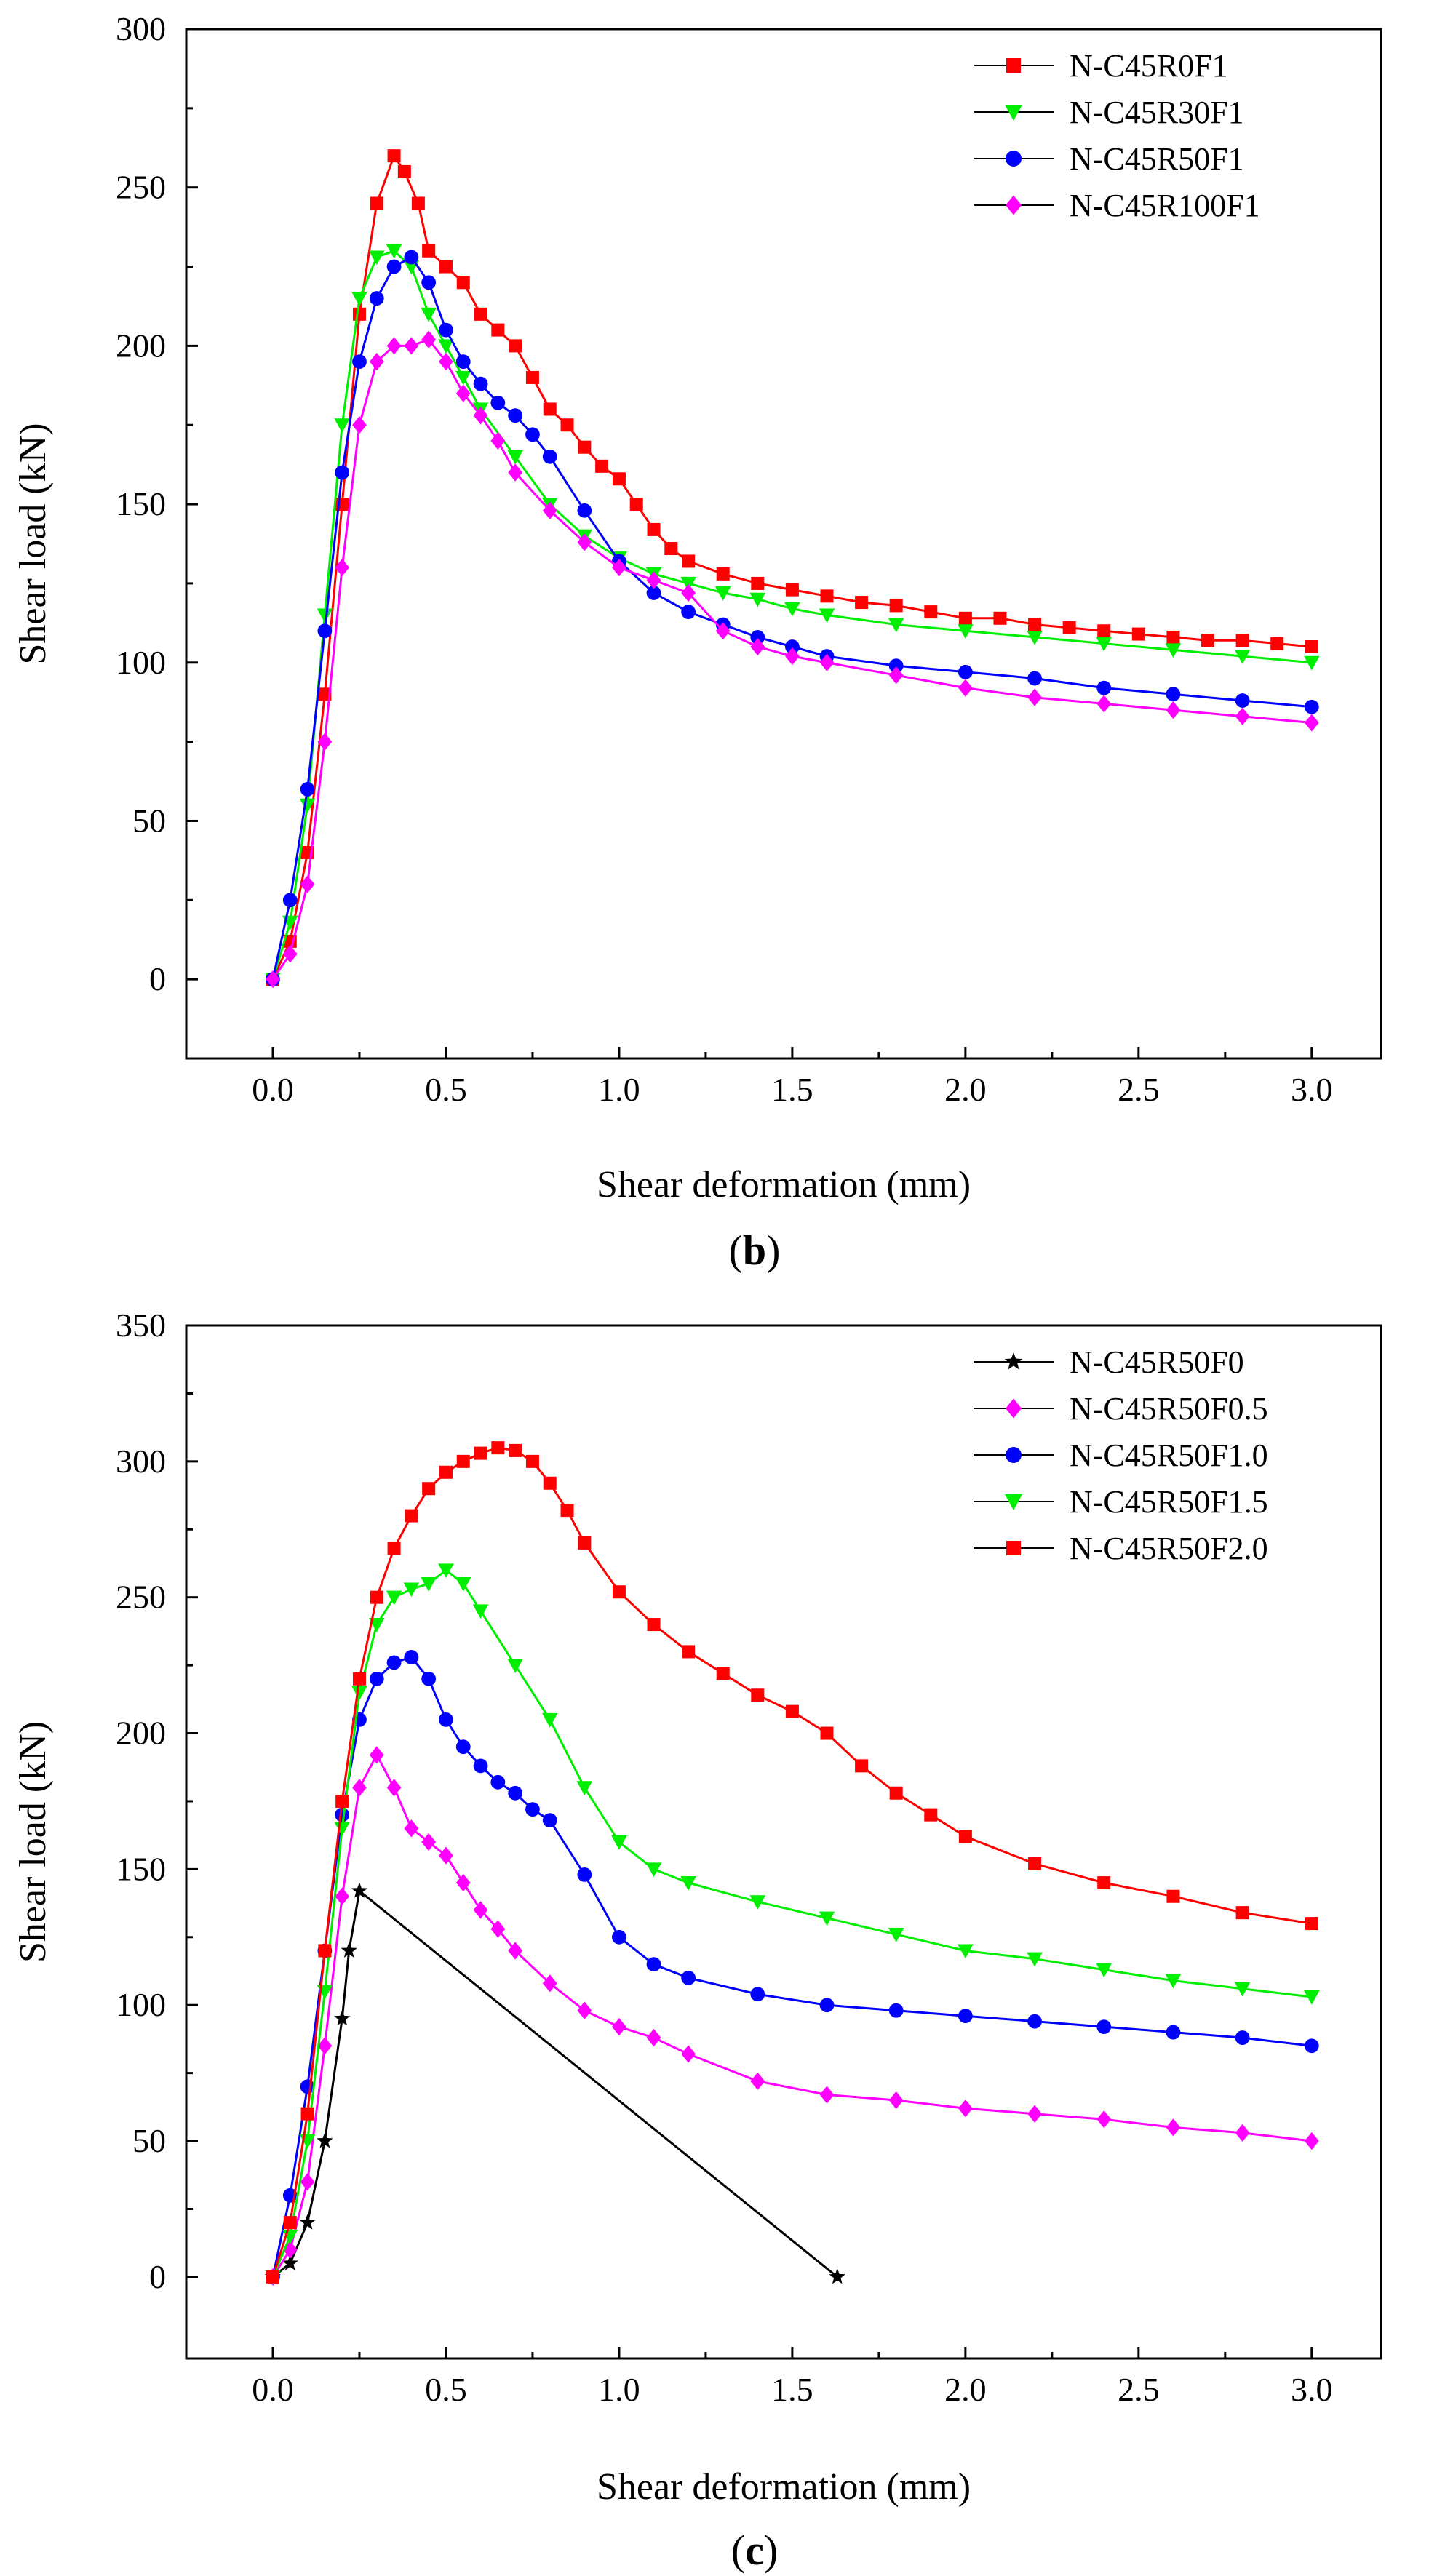 The height and width of the screenshot is (2576, 1453). Describe the element at coordinates (157, 978) in the screenshot. I see `y-tick-label: 0` at that location.